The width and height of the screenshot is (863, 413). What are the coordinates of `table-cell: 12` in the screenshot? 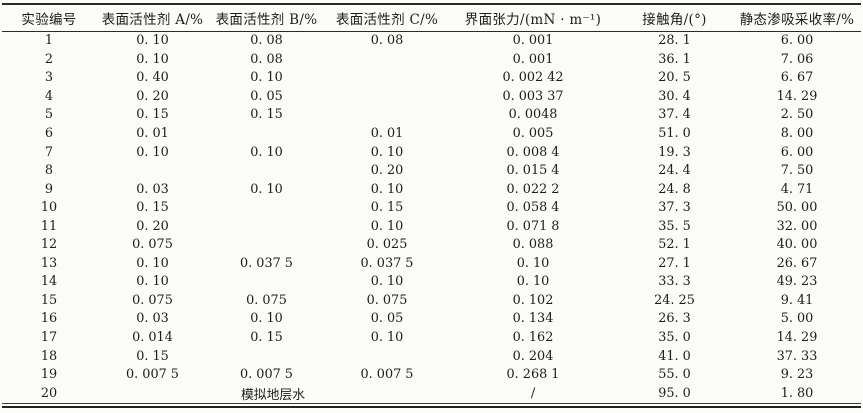 It's located at (49, 245).